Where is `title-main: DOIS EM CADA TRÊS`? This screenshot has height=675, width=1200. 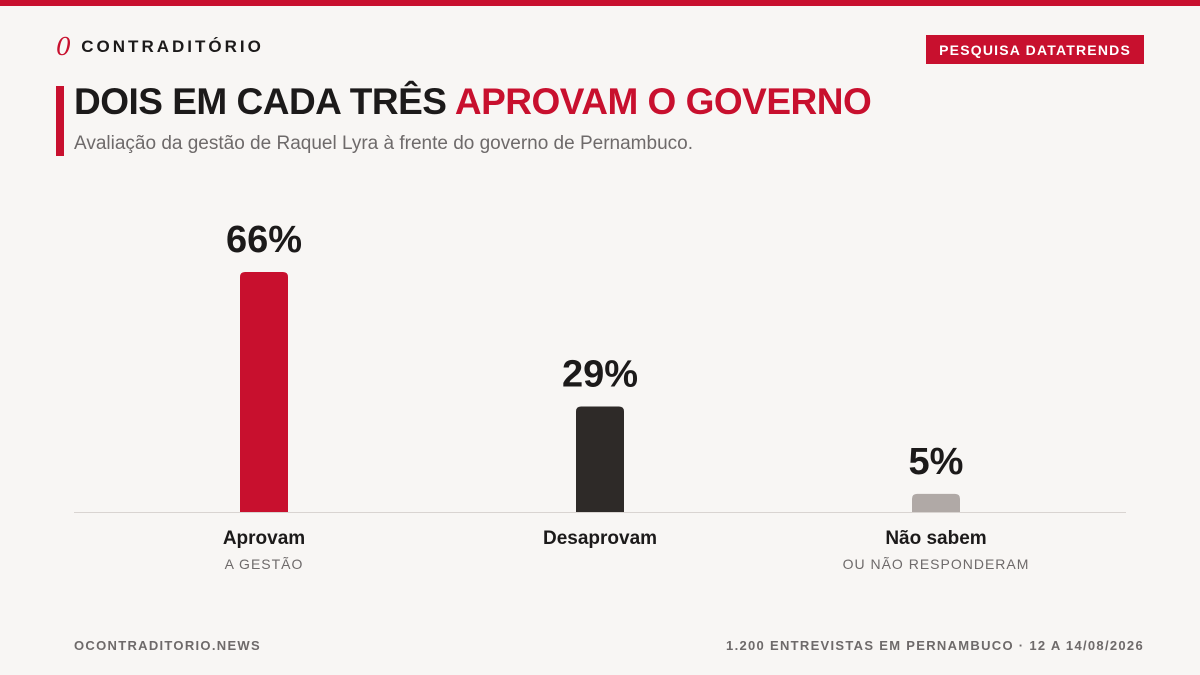 title-main: DOIS EM CADA TRÊS is located at coordinates (264, 101).